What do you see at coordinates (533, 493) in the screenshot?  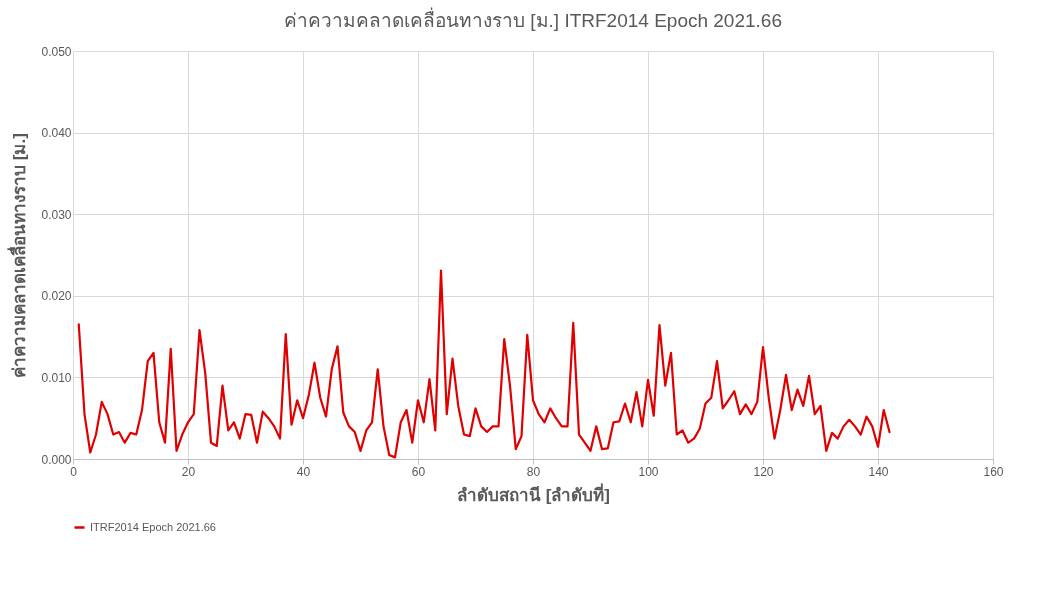 I see `x-axis-title: ลำดับสถานี [ลำดับที่]` at bounding box center [533, 493].